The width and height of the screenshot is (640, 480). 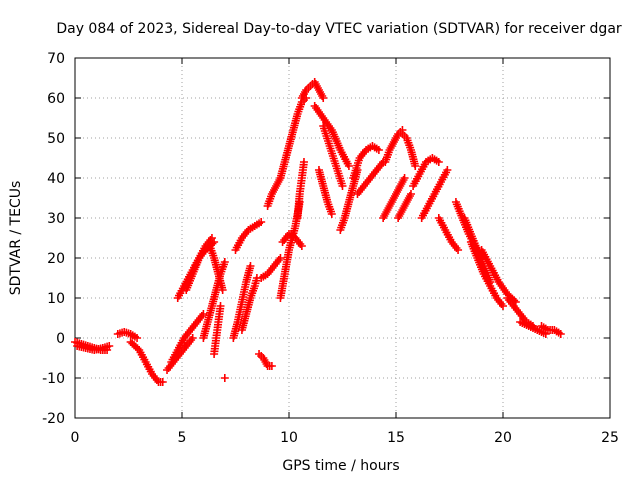 I want to click on y-tick-label: -20, so click(x=53, y=419).